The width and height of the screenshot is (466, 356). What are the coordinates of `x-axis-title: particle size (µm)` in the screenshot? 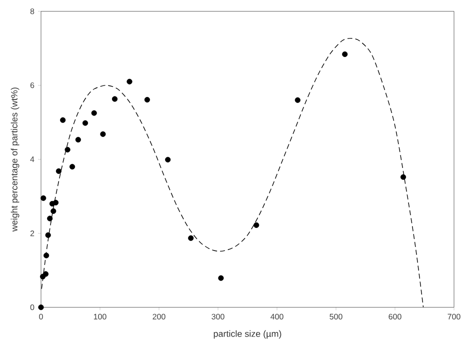 It's located at (248, 334).